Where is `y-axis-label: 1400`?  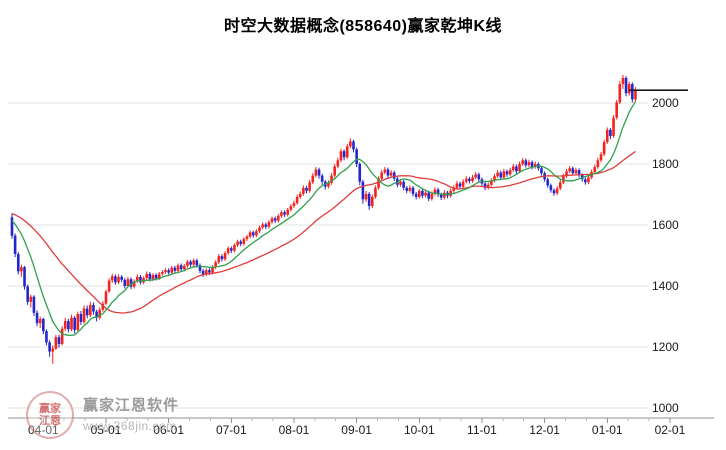
y-axis-label: 1400 is located at coordinates (665, 286).